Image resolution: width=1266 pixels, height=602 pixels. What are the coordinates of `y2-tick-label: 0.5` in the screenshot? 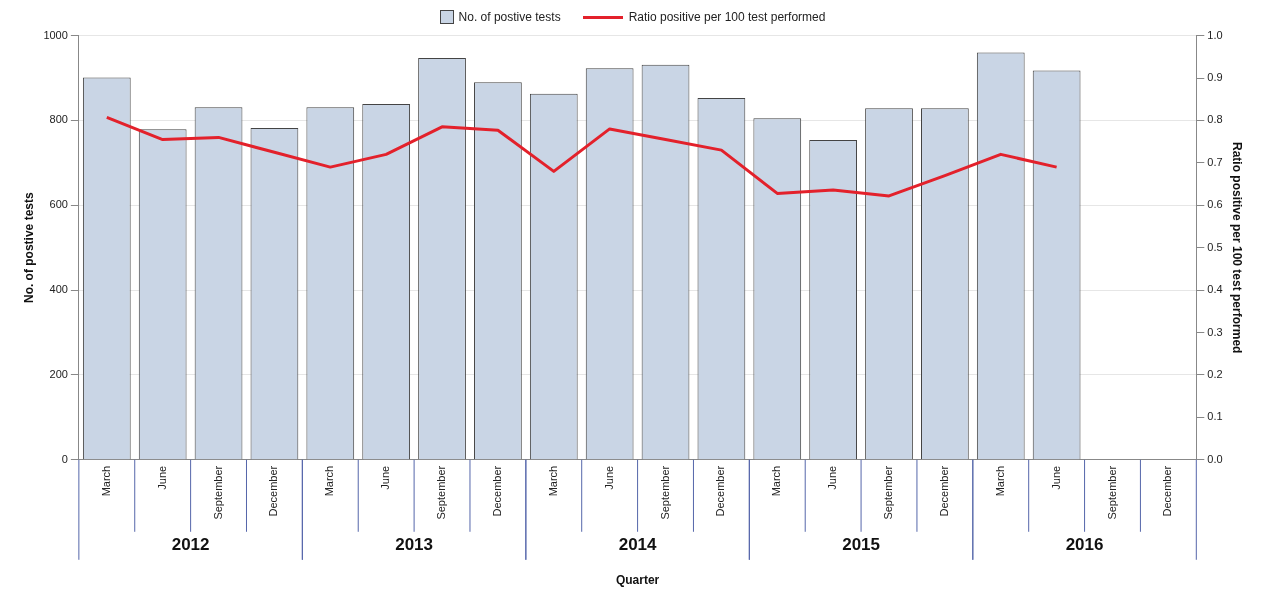 It's located at (1215, 246).